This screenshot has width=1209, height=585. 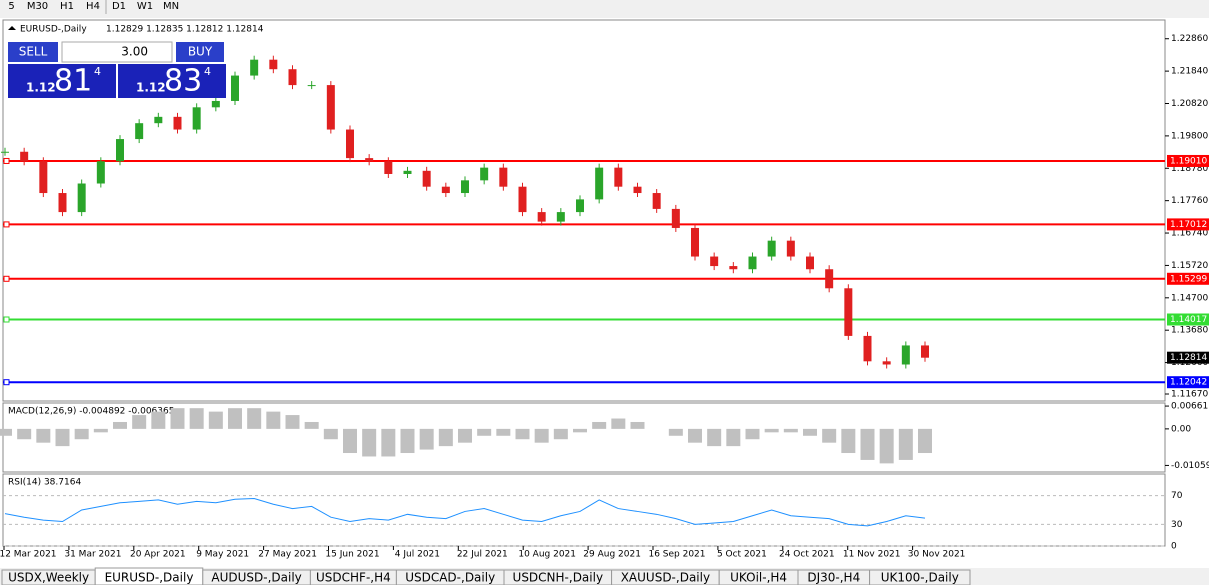 I want to click on buy-button, so click(x=200, y=52).